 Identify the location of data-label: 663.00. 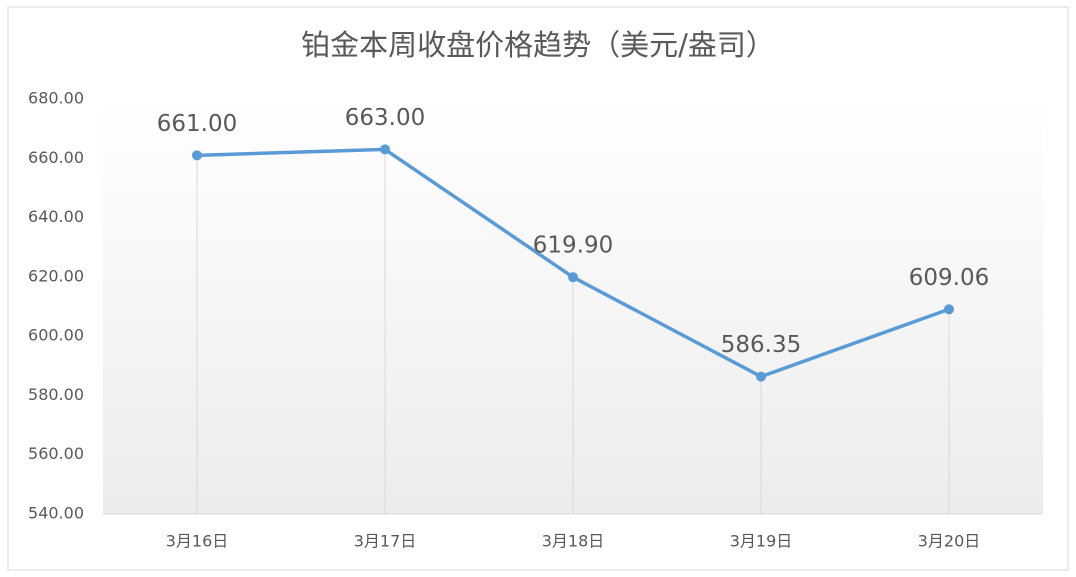
(385, 118).